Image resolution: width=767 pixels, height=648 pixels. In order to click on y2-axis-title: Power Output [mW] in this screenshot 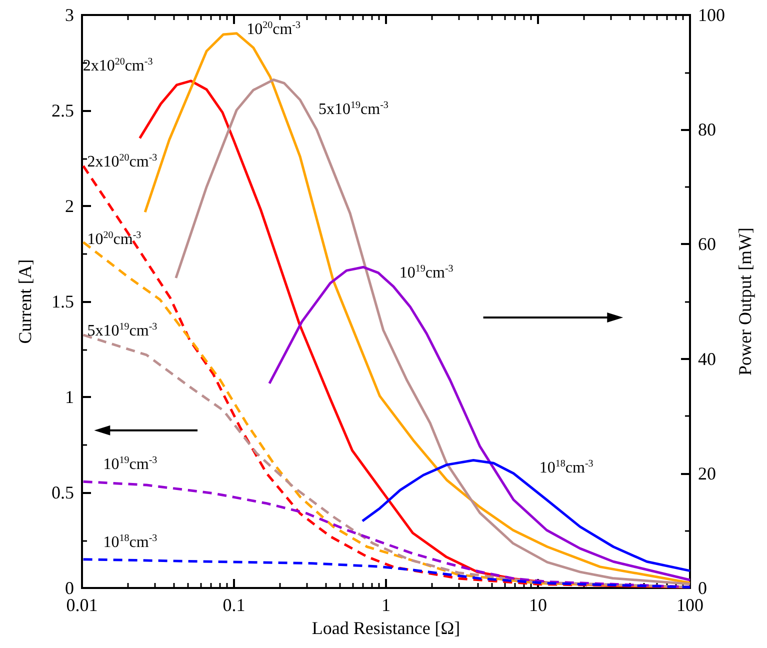, I will do `click(744, 302)`.